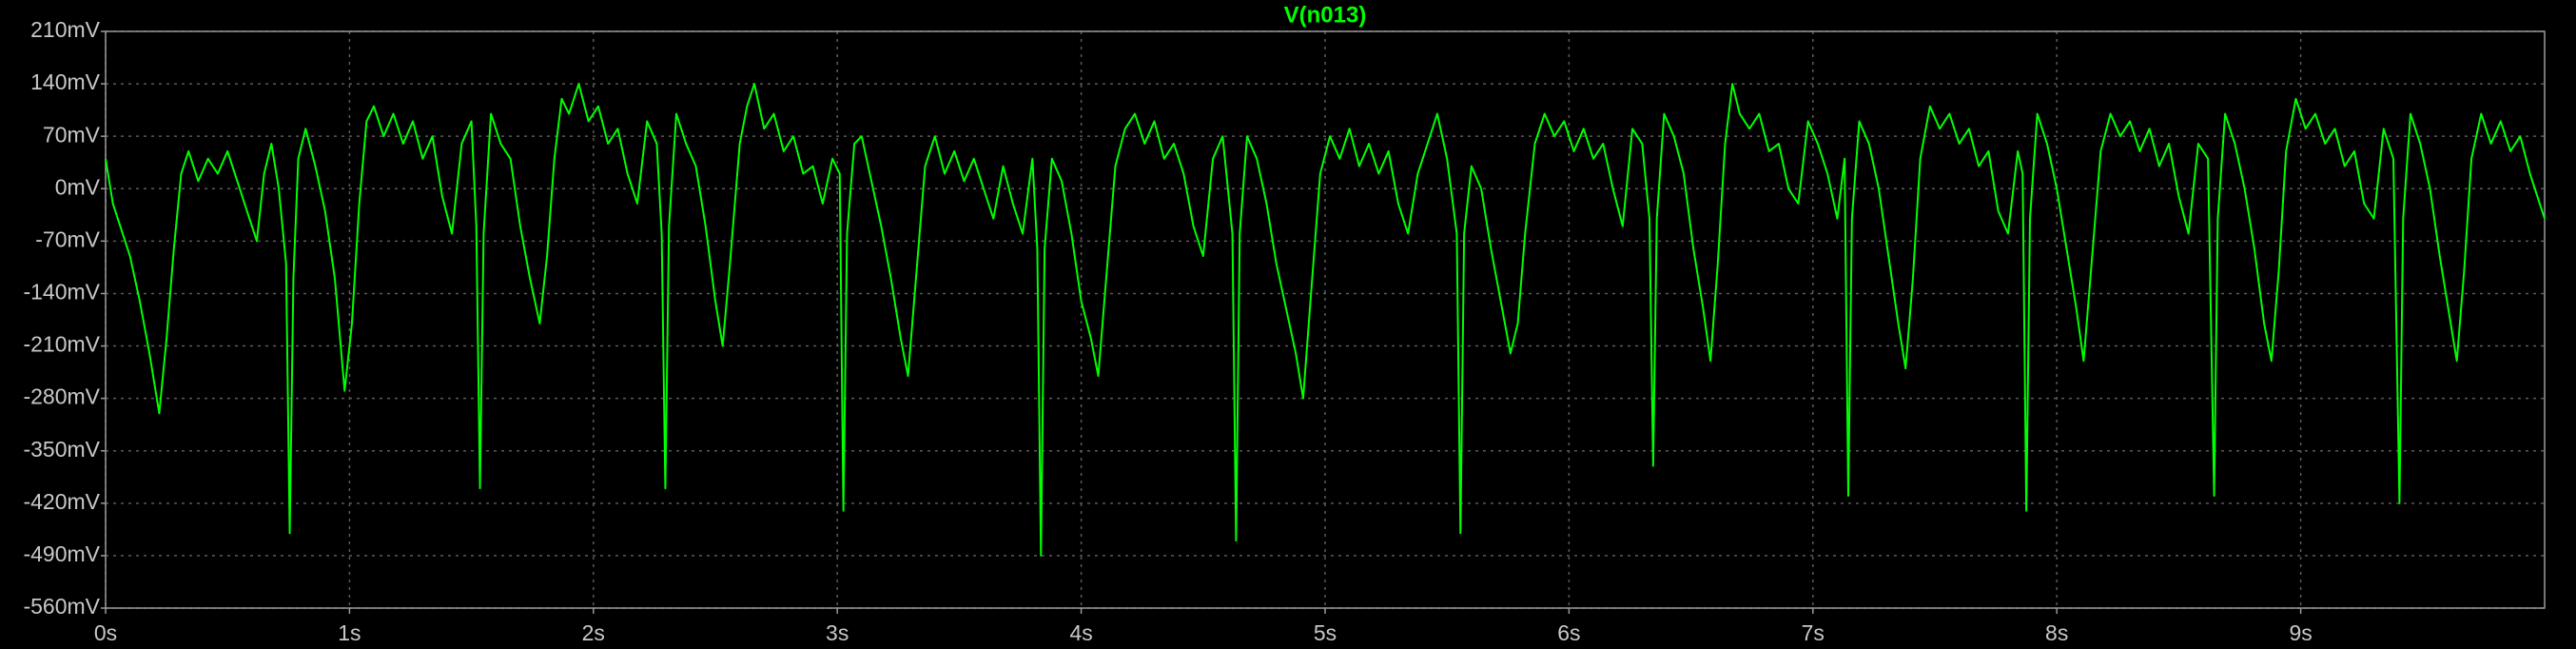 The height and width of the screenshot is (649, 2576). What do you see at coordinates (1080, 632) in the screenshot?
I see `x-tick-label: 4s` at bounding box center [1080, 632].